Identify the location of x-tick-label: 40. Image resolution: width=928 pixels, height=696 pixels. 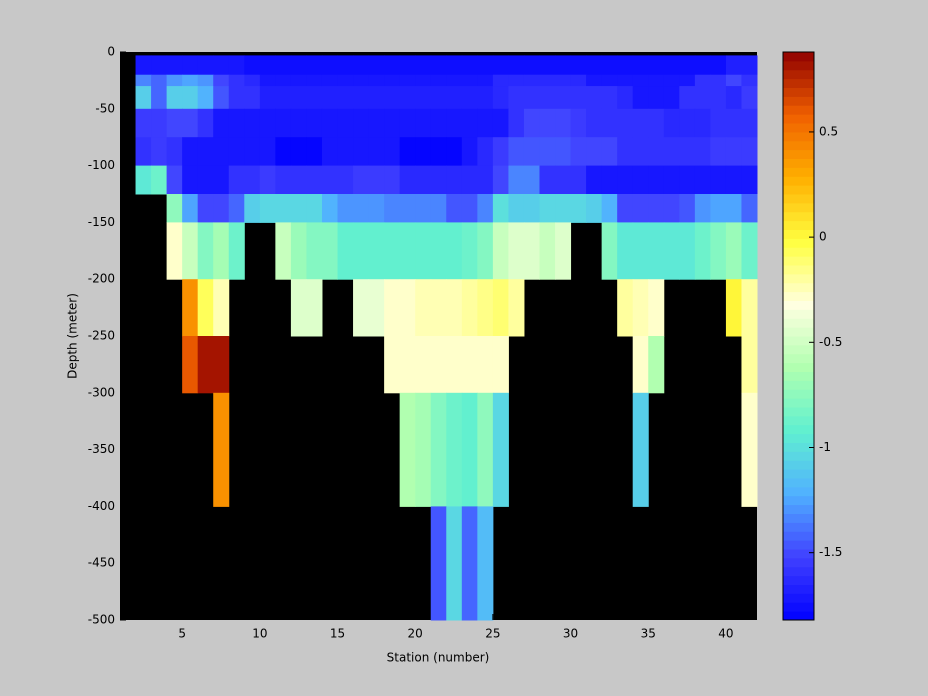
(725, 634).